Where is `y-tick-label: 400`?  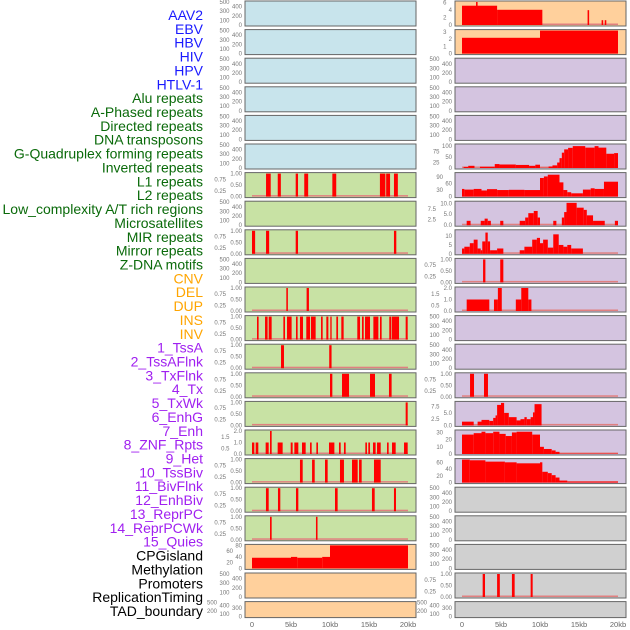
y-tick-label: 400 is located at coordinates (237, 93).